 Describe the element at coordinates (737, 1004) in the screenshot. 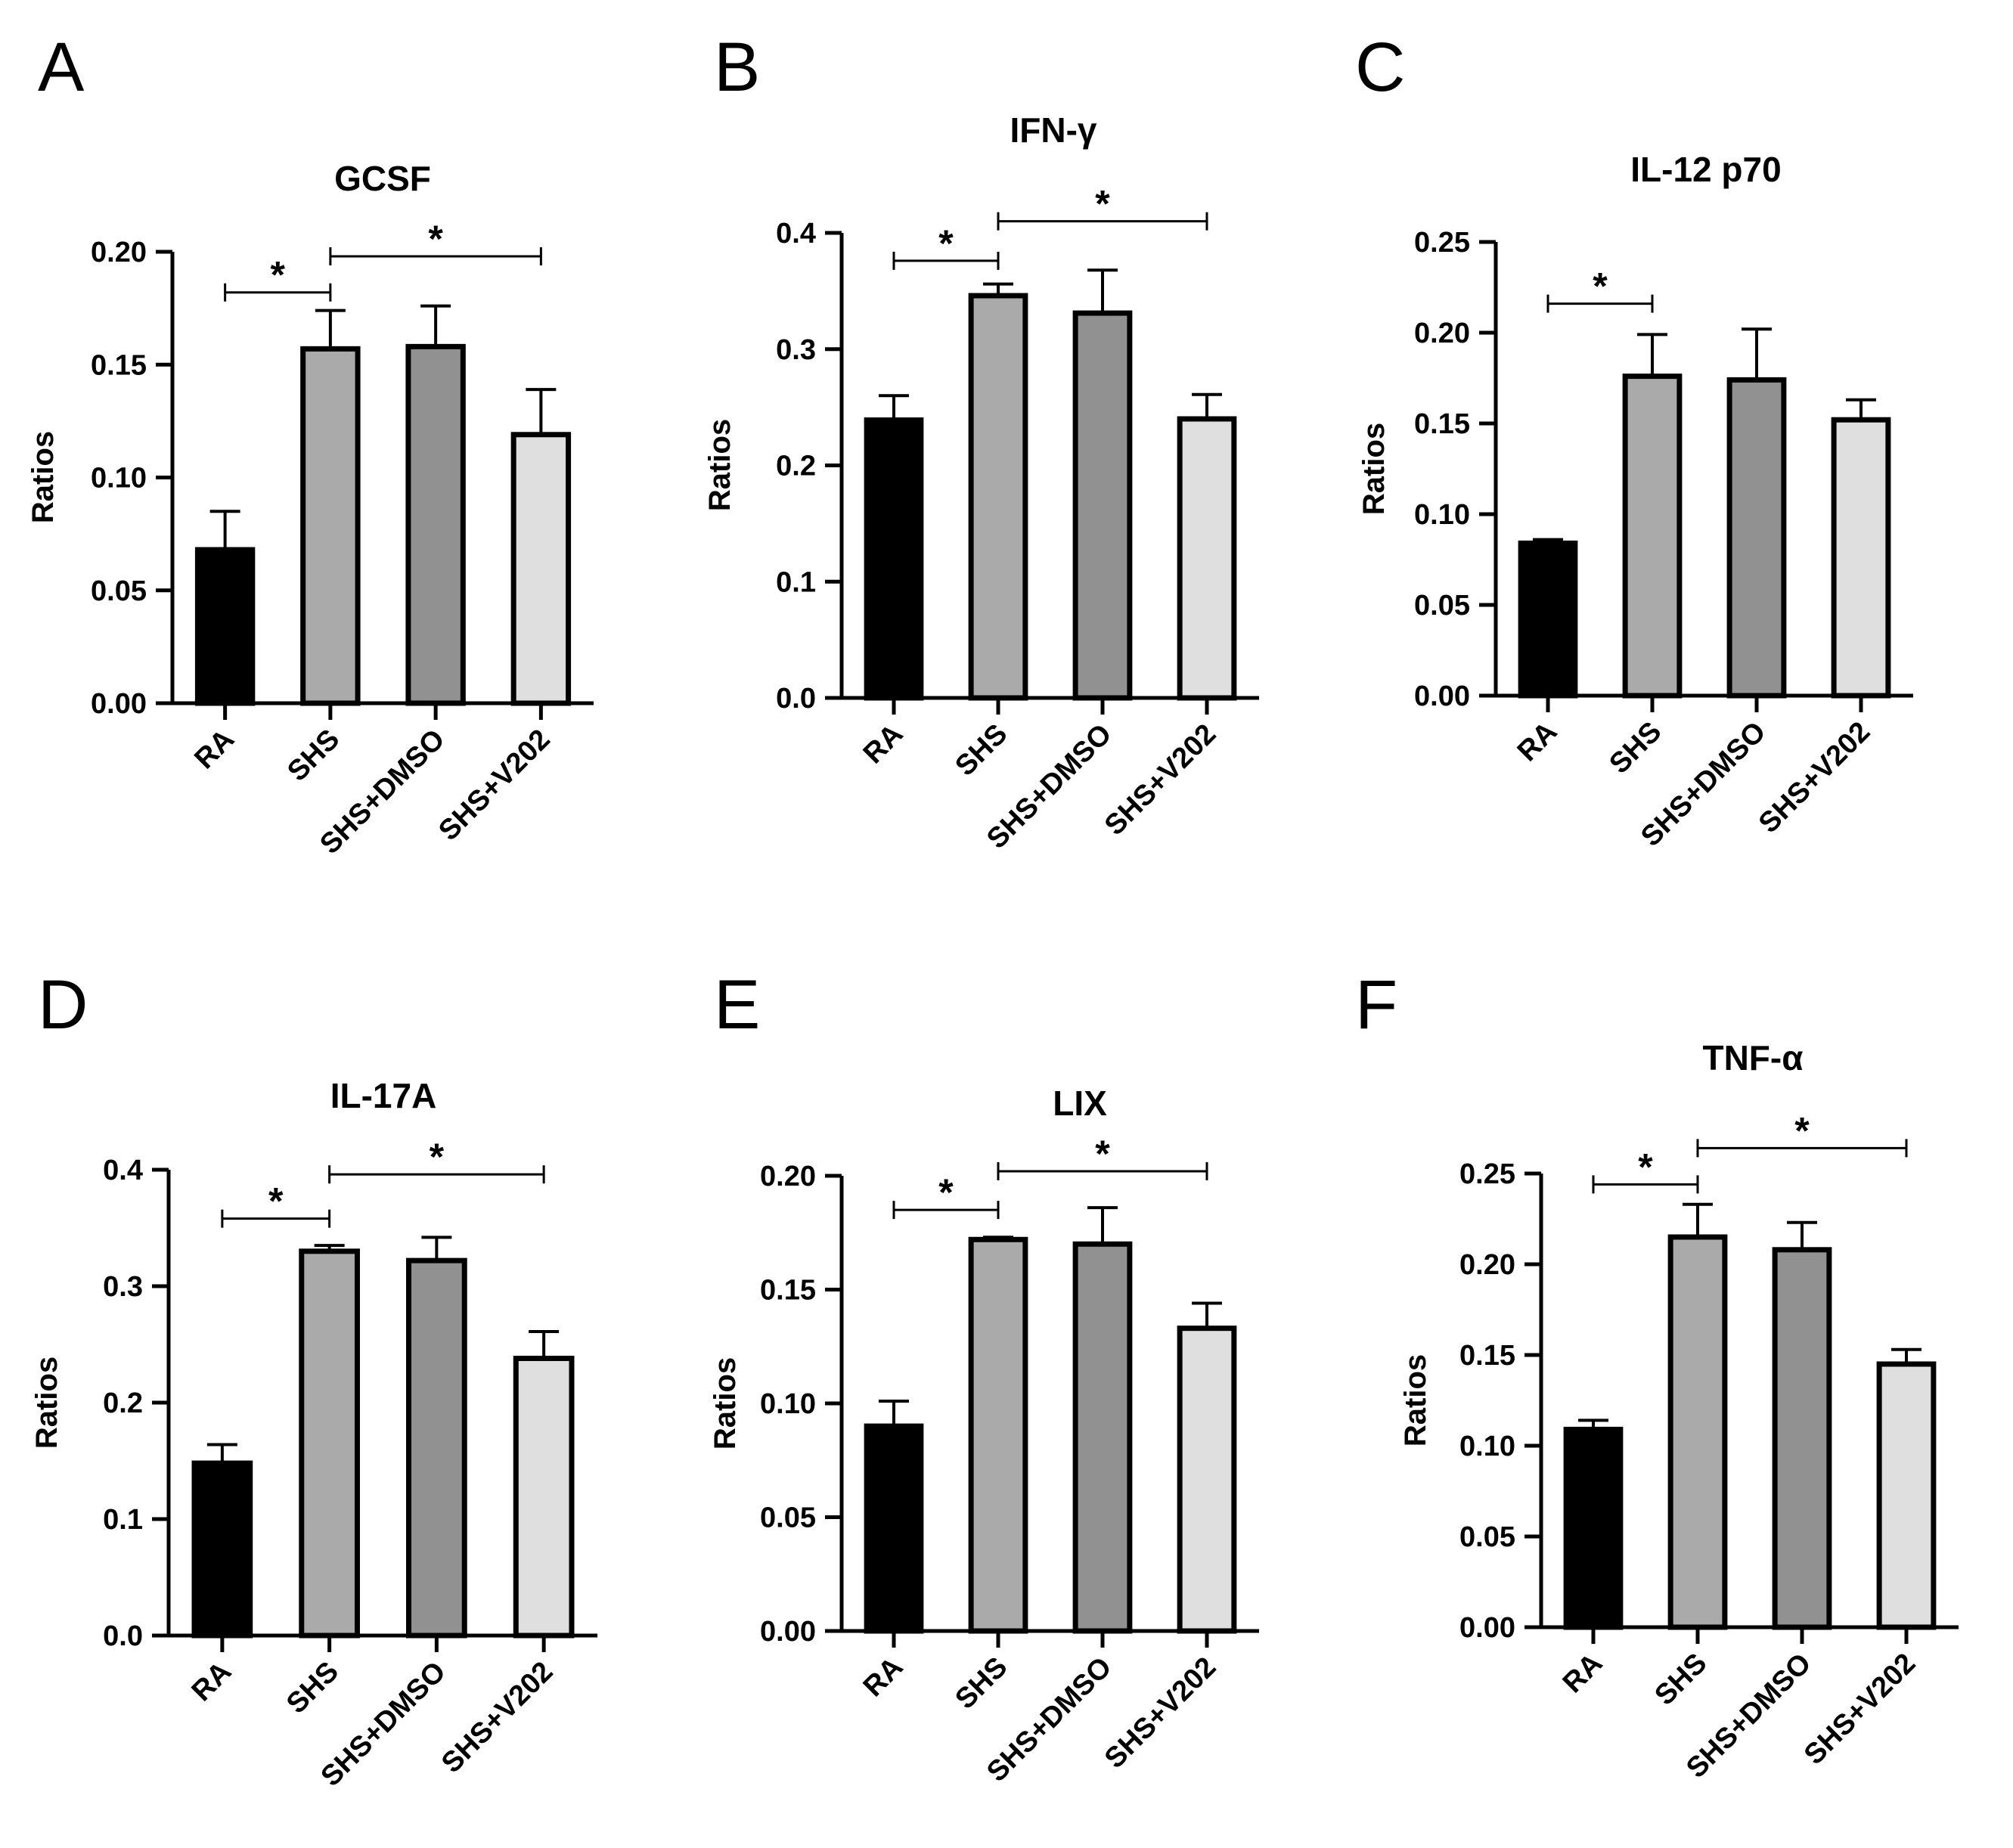

I see `panel-letter: E` at that location.